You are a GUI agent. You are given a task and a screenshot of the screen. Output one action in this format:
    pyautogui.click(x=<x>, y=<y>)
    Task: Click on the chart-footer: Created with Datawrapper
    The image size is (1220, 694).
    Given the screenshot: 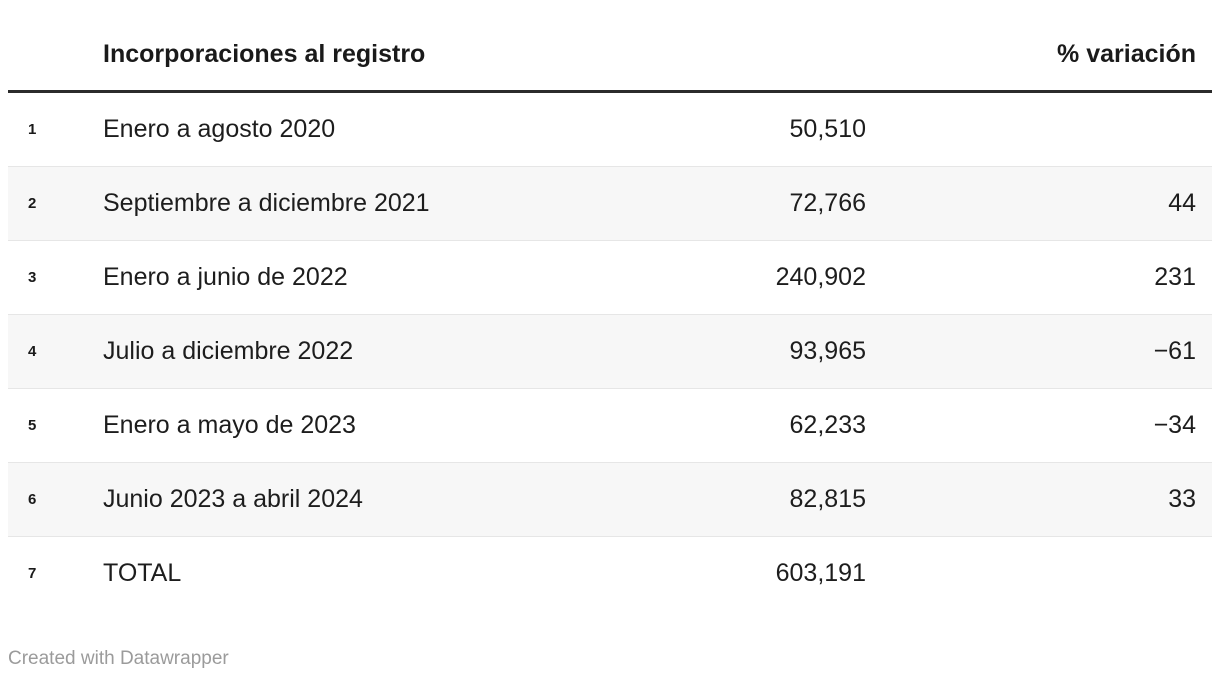 What is the action you would take?
    pyautogui.click(x=610, y=659)
    